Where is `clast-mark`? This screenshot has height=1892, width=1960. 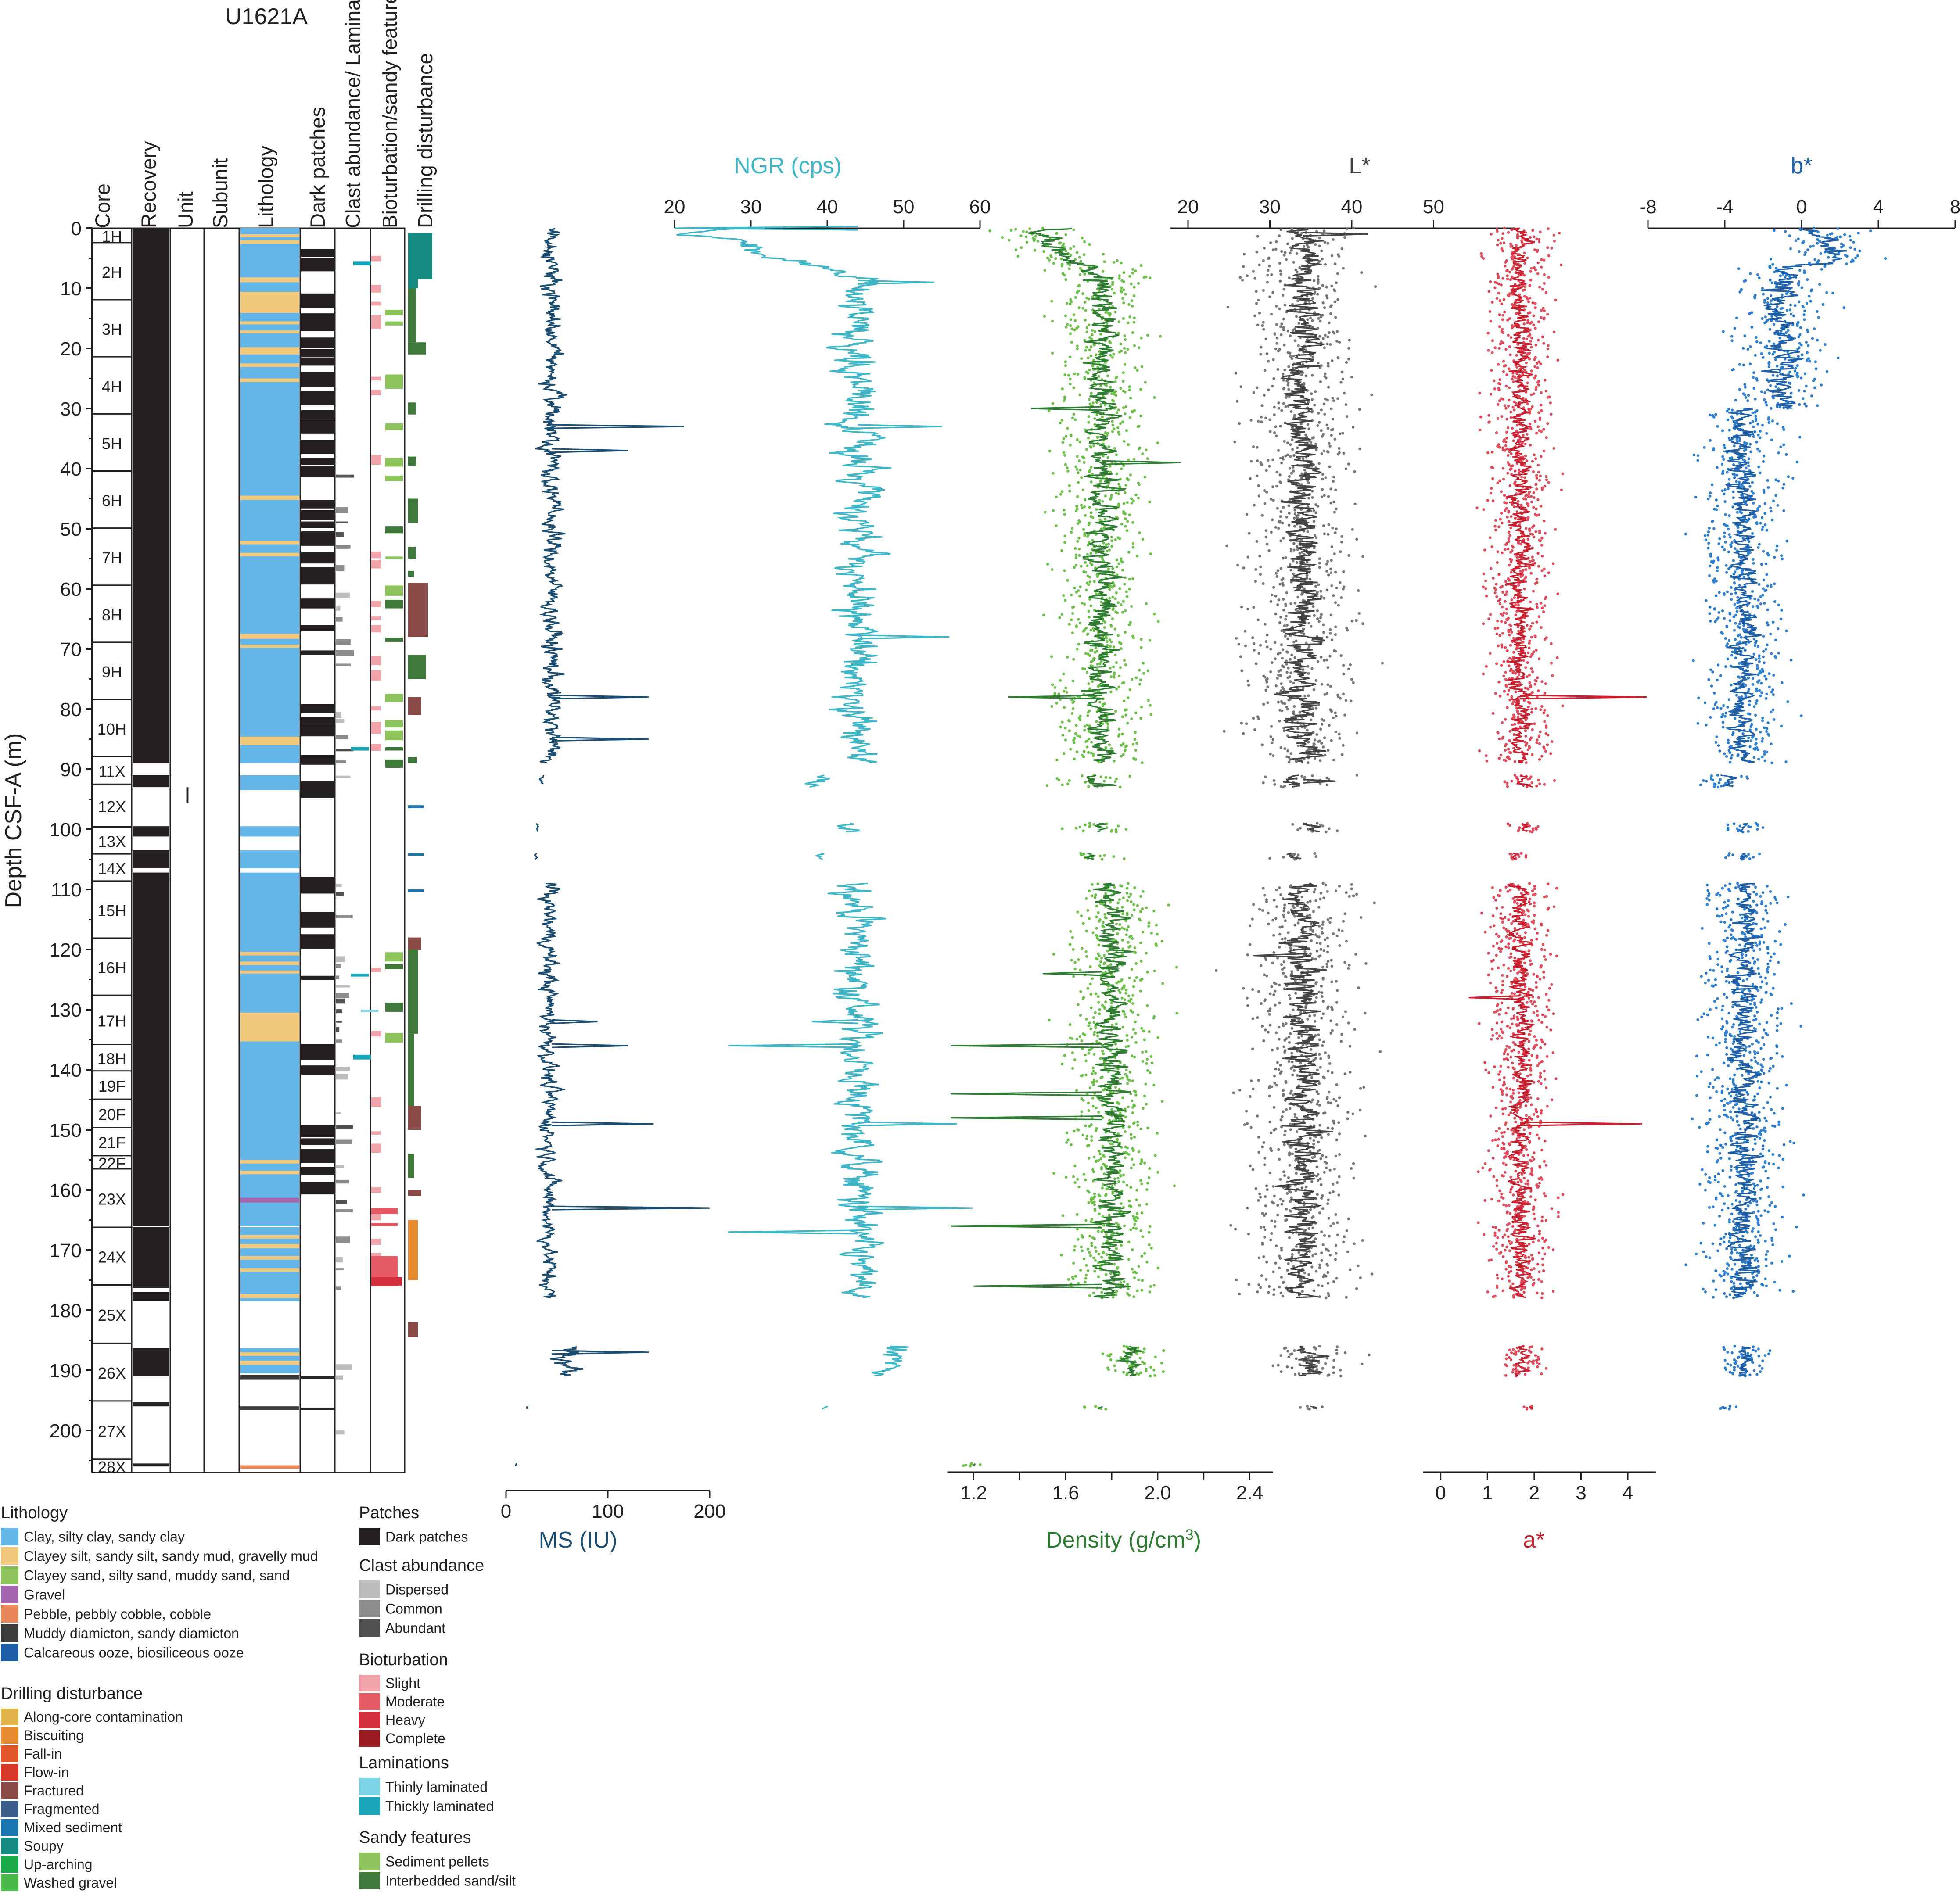 clast-mark is located at coordinates (342, 995).